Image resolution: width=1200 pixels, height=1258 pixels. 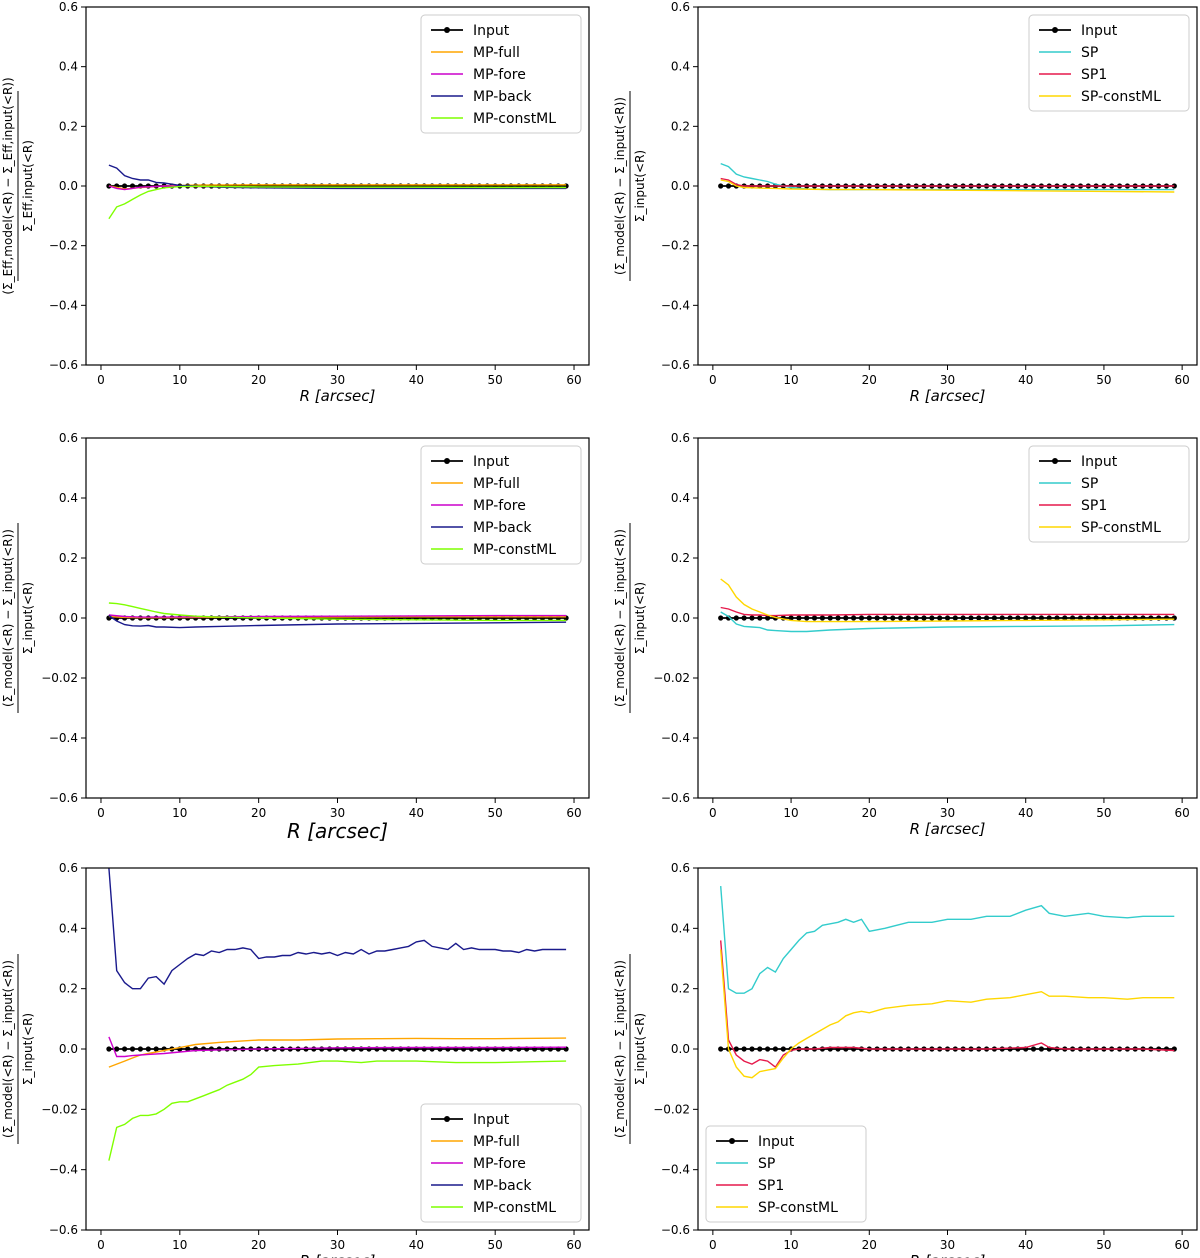 I want to click on series-line-sp, so click(x=947, y=622).